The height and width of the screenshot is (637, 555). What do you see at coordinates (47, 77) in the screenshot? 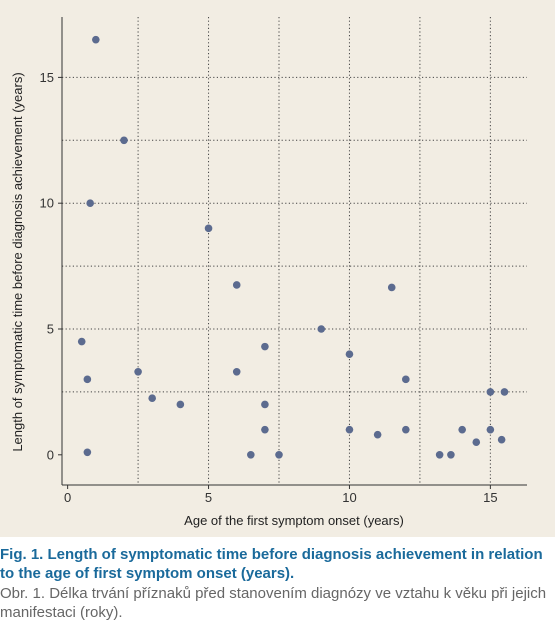
I see `y-tick-label: 15` at bounding box center [47, 77].